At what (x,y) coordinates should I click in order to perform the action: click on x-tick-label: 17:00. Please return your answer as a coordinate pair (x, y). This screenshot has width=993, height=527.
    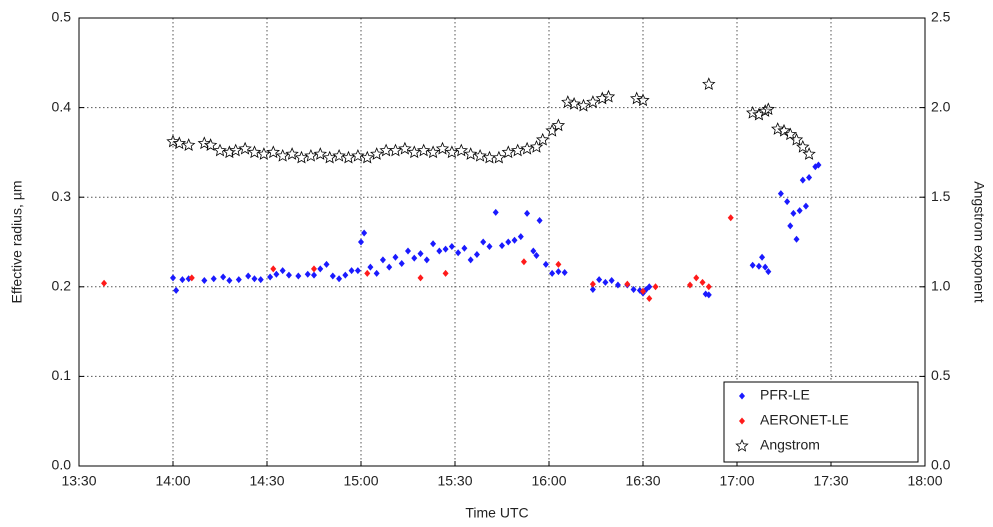
    Looking at the image, I should click on (736, 481).